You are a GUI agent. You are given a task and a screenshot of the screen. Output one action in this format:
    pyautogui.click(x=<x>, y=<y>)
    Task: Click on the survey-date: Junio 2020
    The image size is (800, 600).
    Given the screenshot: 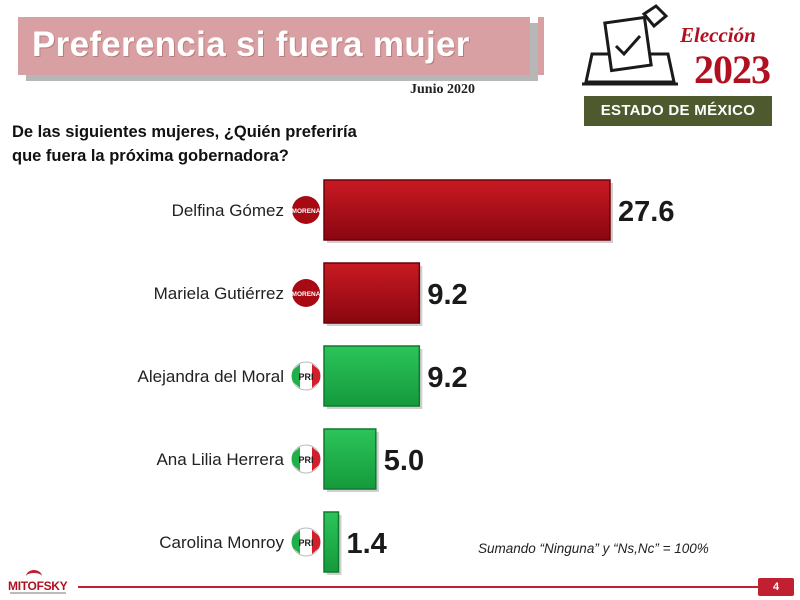 What is the action you would take?
    pyautogui.click(x=442, y=89)
    